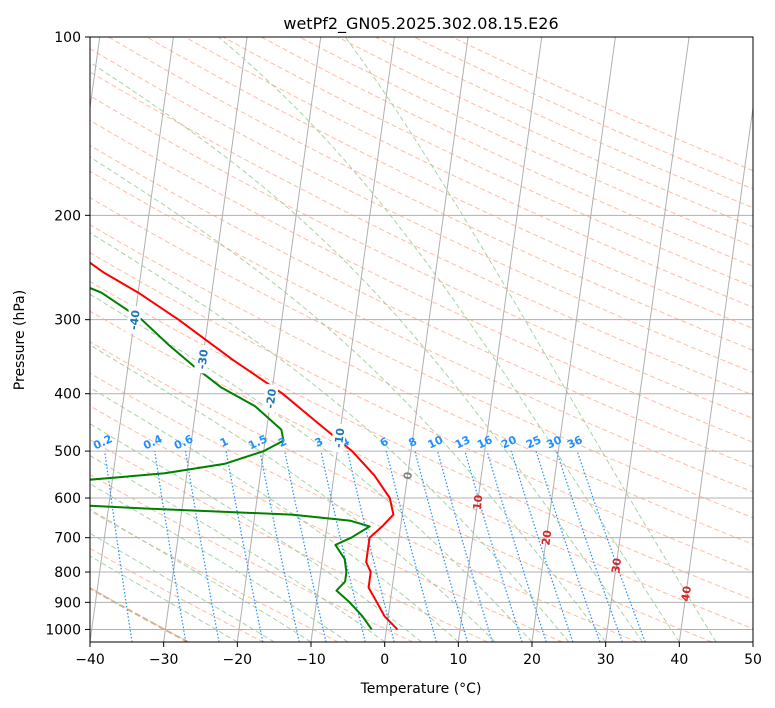  What do you see at coordinates (420, 24) in the screenshot?
I see `chart-title: wetPf2_GN05.2025.302.08.15.E26` at bounding box center [420, 24].